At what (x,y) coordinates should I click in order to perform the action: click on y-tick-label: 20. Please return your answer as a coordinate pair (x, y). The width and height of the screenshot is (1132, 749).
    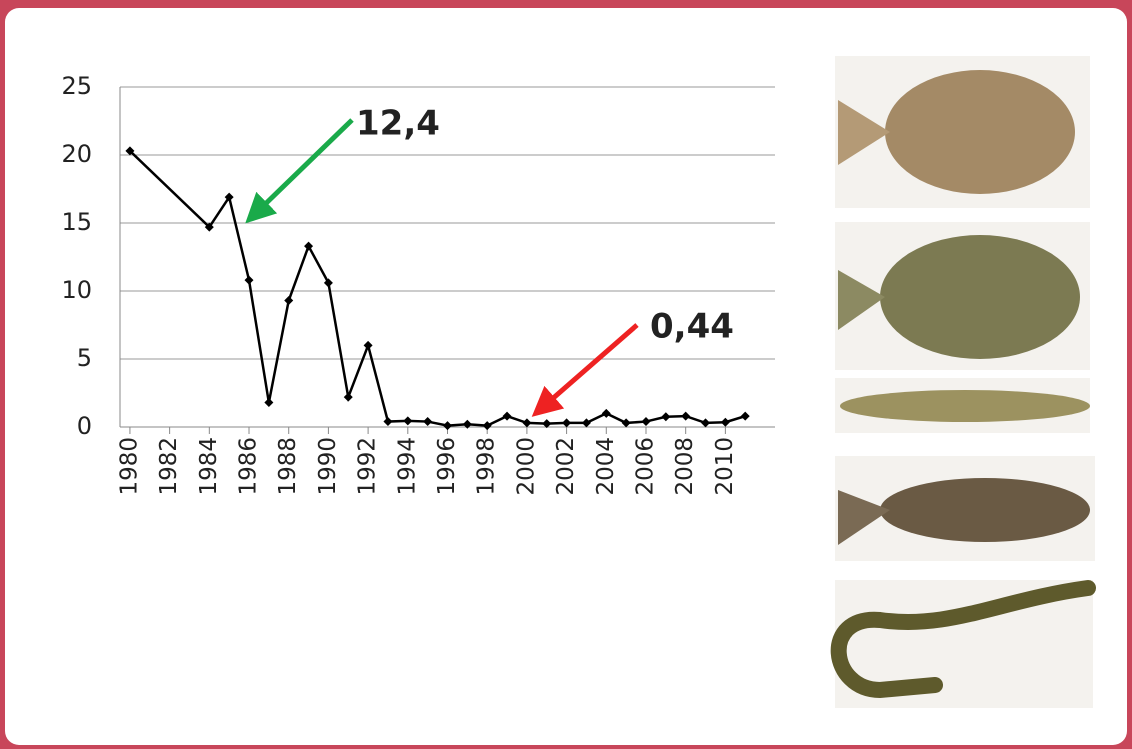
    Looking at the image, I should click on (76, 154).